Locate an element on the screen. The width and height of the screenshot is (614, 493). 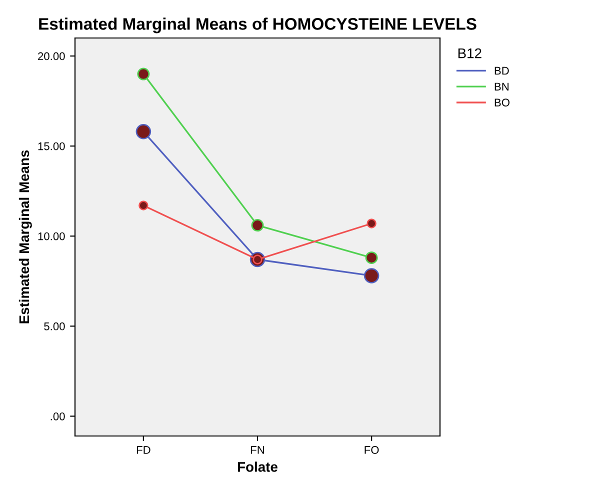
y-tick-label: 15.00 is located at coordinates (51, 146).